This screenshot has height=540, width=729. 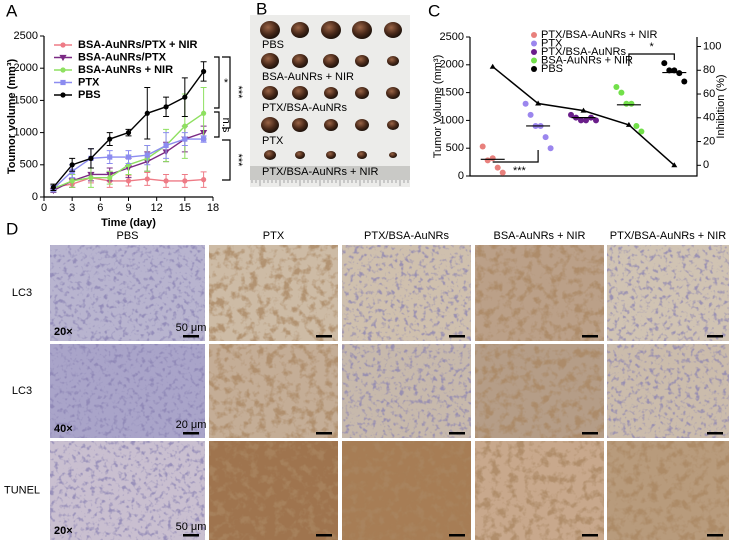 What do you see at coordinates (434, 10) in the screenshot?
I see `panel-label: C` at bounding box center [434, 10].